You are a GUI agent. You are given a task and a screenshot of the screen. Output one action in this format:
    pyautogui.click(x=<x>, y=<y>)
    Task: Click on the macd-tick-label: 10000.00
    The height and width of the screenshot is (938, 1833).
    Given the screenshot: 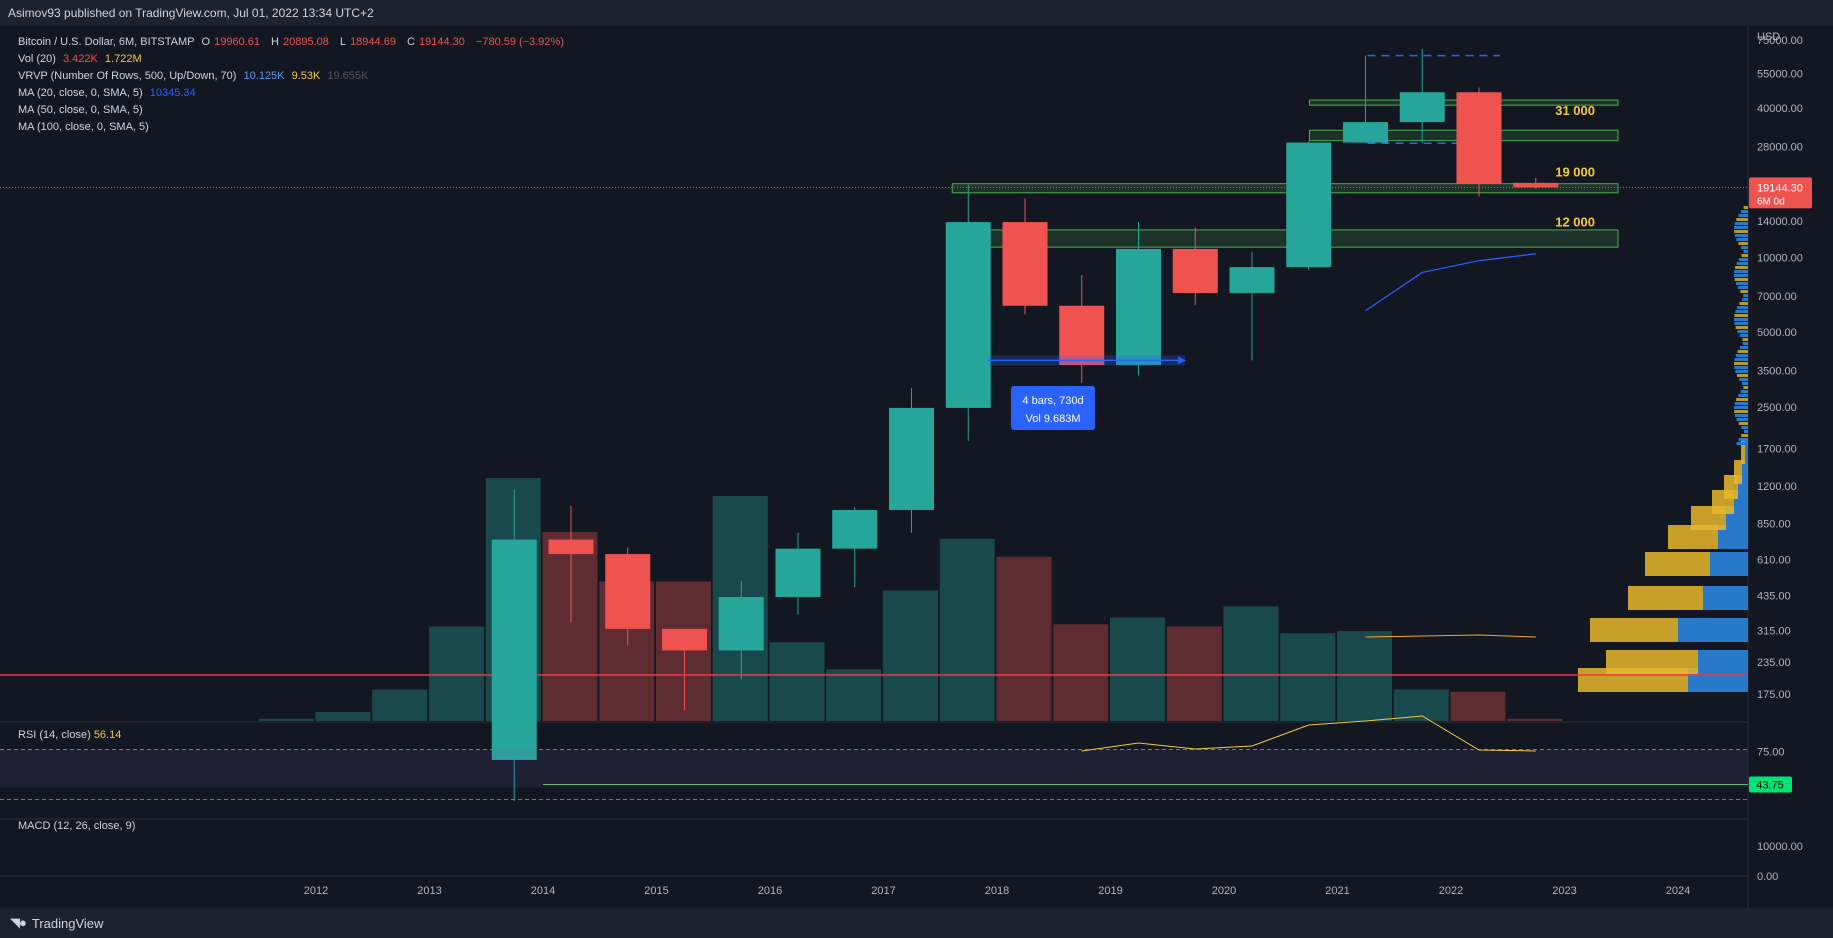 What is the action you would take?
    pyautogui.click(x=1780, y=847)
    